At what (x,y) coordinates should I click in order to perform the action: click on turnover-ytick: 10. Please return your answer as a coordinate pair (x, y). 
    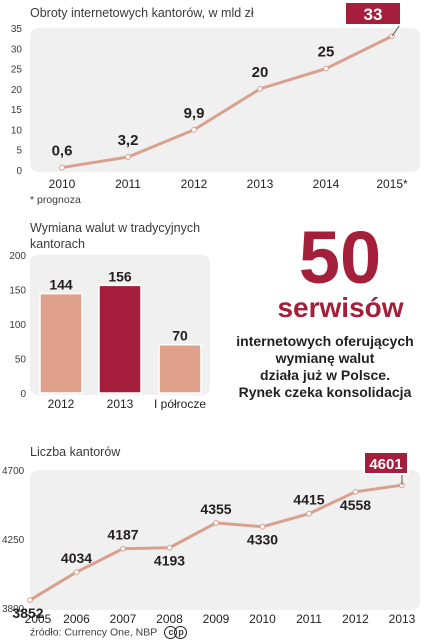
    Looking at the image, I should click on (17, 130).